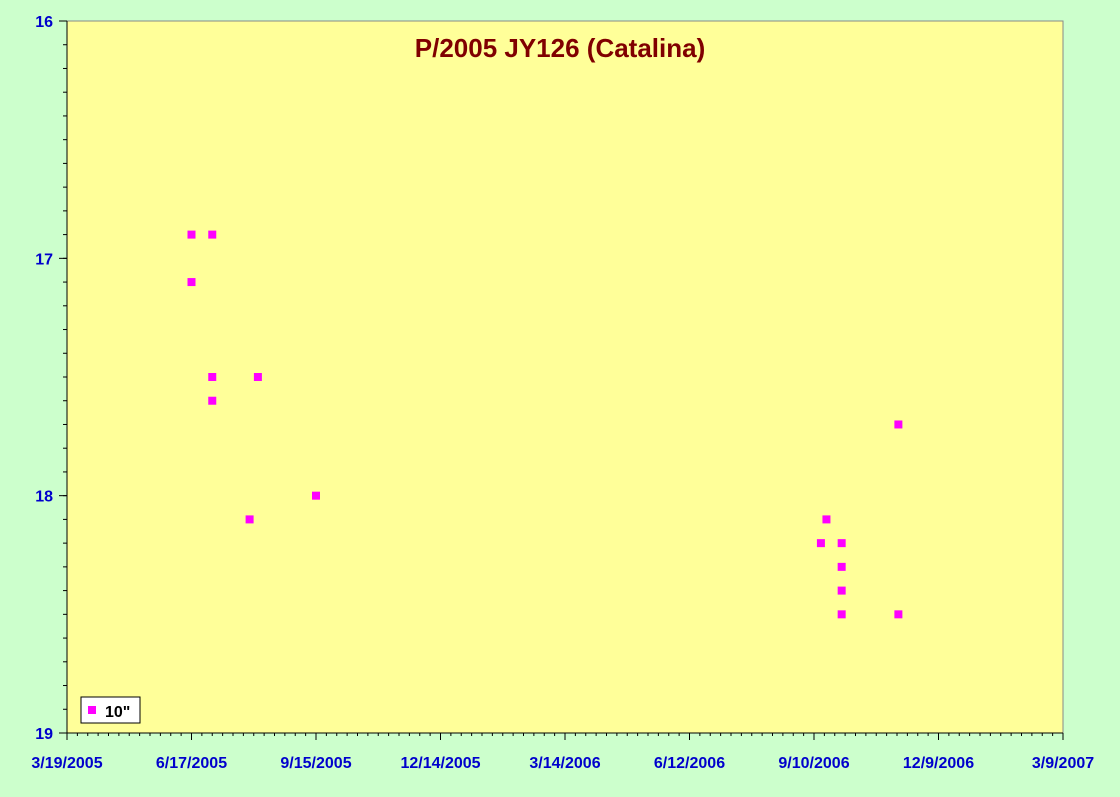 The height and width of the screenshot is (797, 1120). Describe the element at coordinates (66, 763) in the screenshot. I see `x-tick-label: 3/19/2005` at that location.